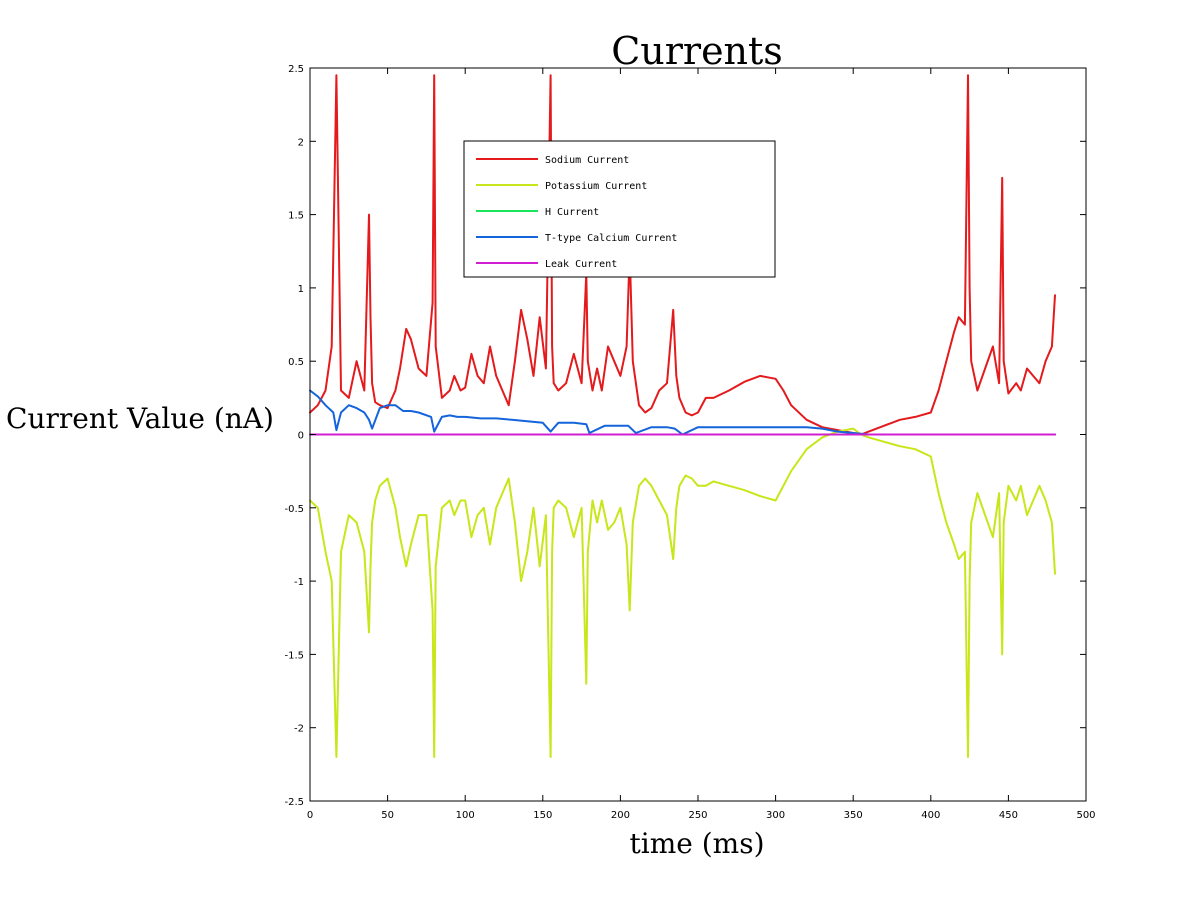 This screenshot has height=900, width=1200. What do you see at coordinates (697, 815) in the screenshot?
I see `x-tick-label: 250` at bounding box center [697, 815].